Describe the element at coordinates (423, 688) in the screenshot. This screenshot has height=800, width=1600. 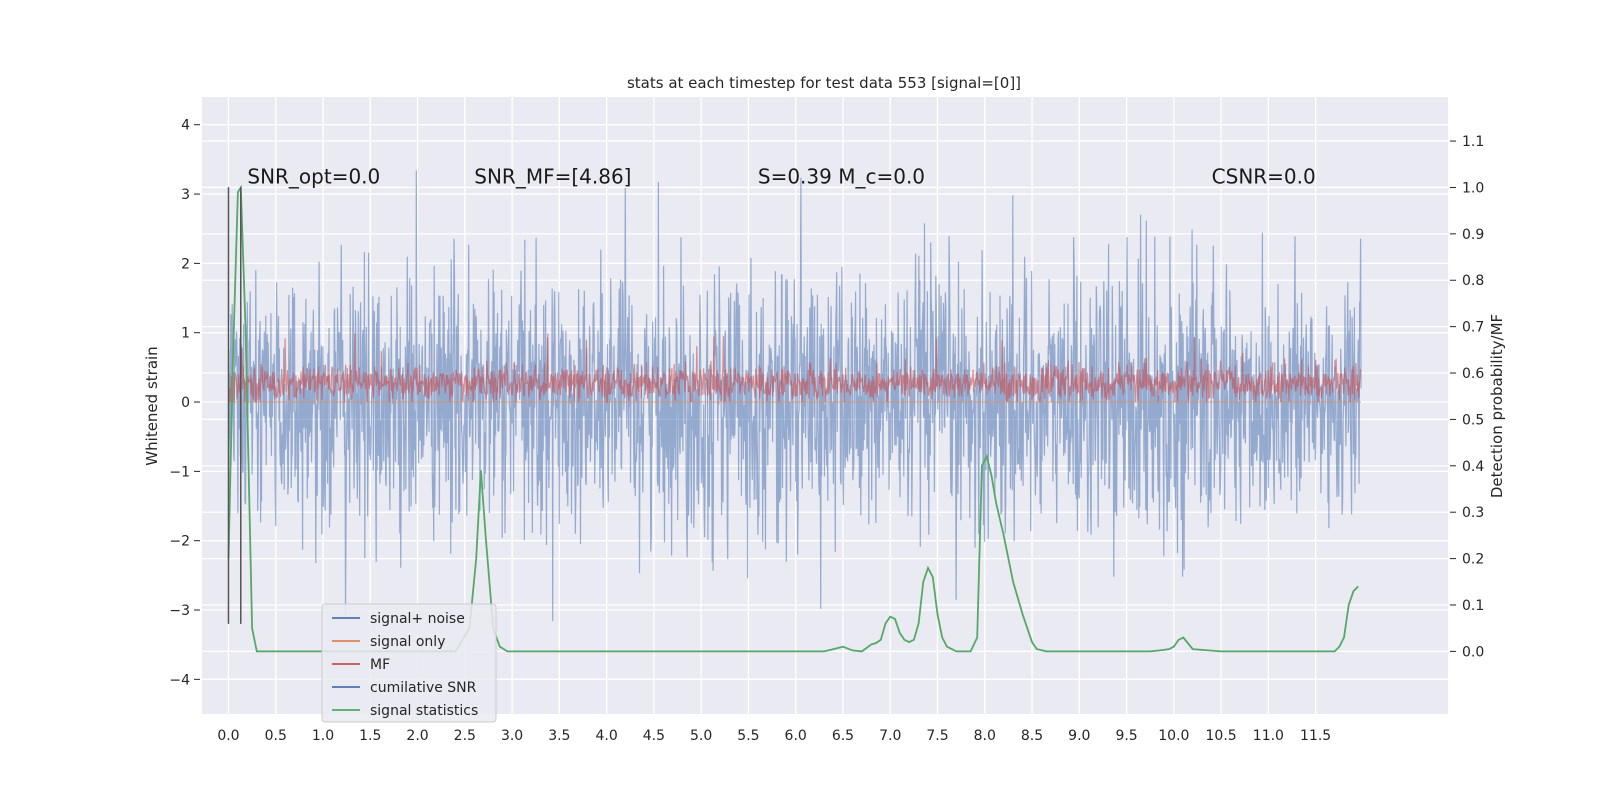
I see `legend-entry: cumilative SNR` at that location.